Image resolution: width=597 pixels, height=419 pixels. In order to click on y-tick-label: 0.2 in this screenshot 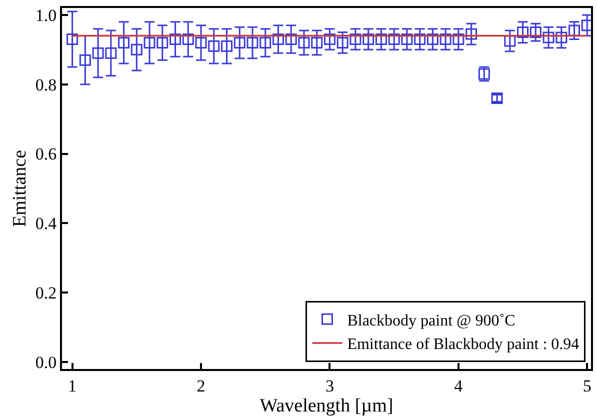, I will do `click(46, 293)`.